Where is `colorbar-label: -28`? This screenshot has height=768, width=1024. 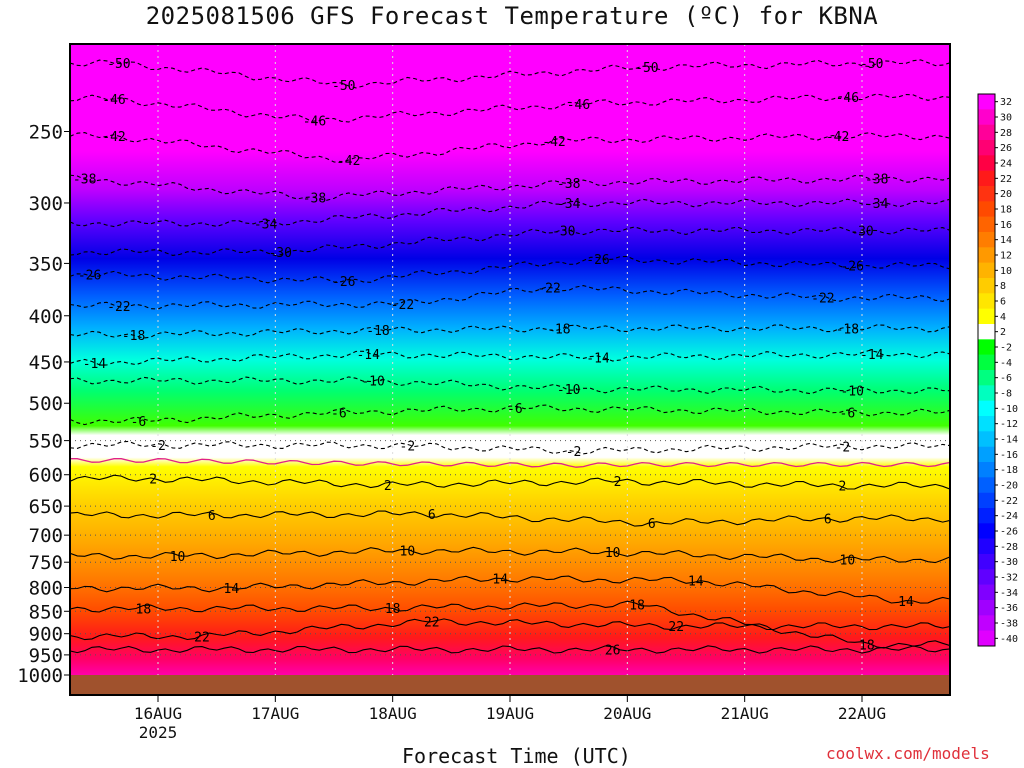 colorbar-label: -28 is located at coordinates (1009, 547).